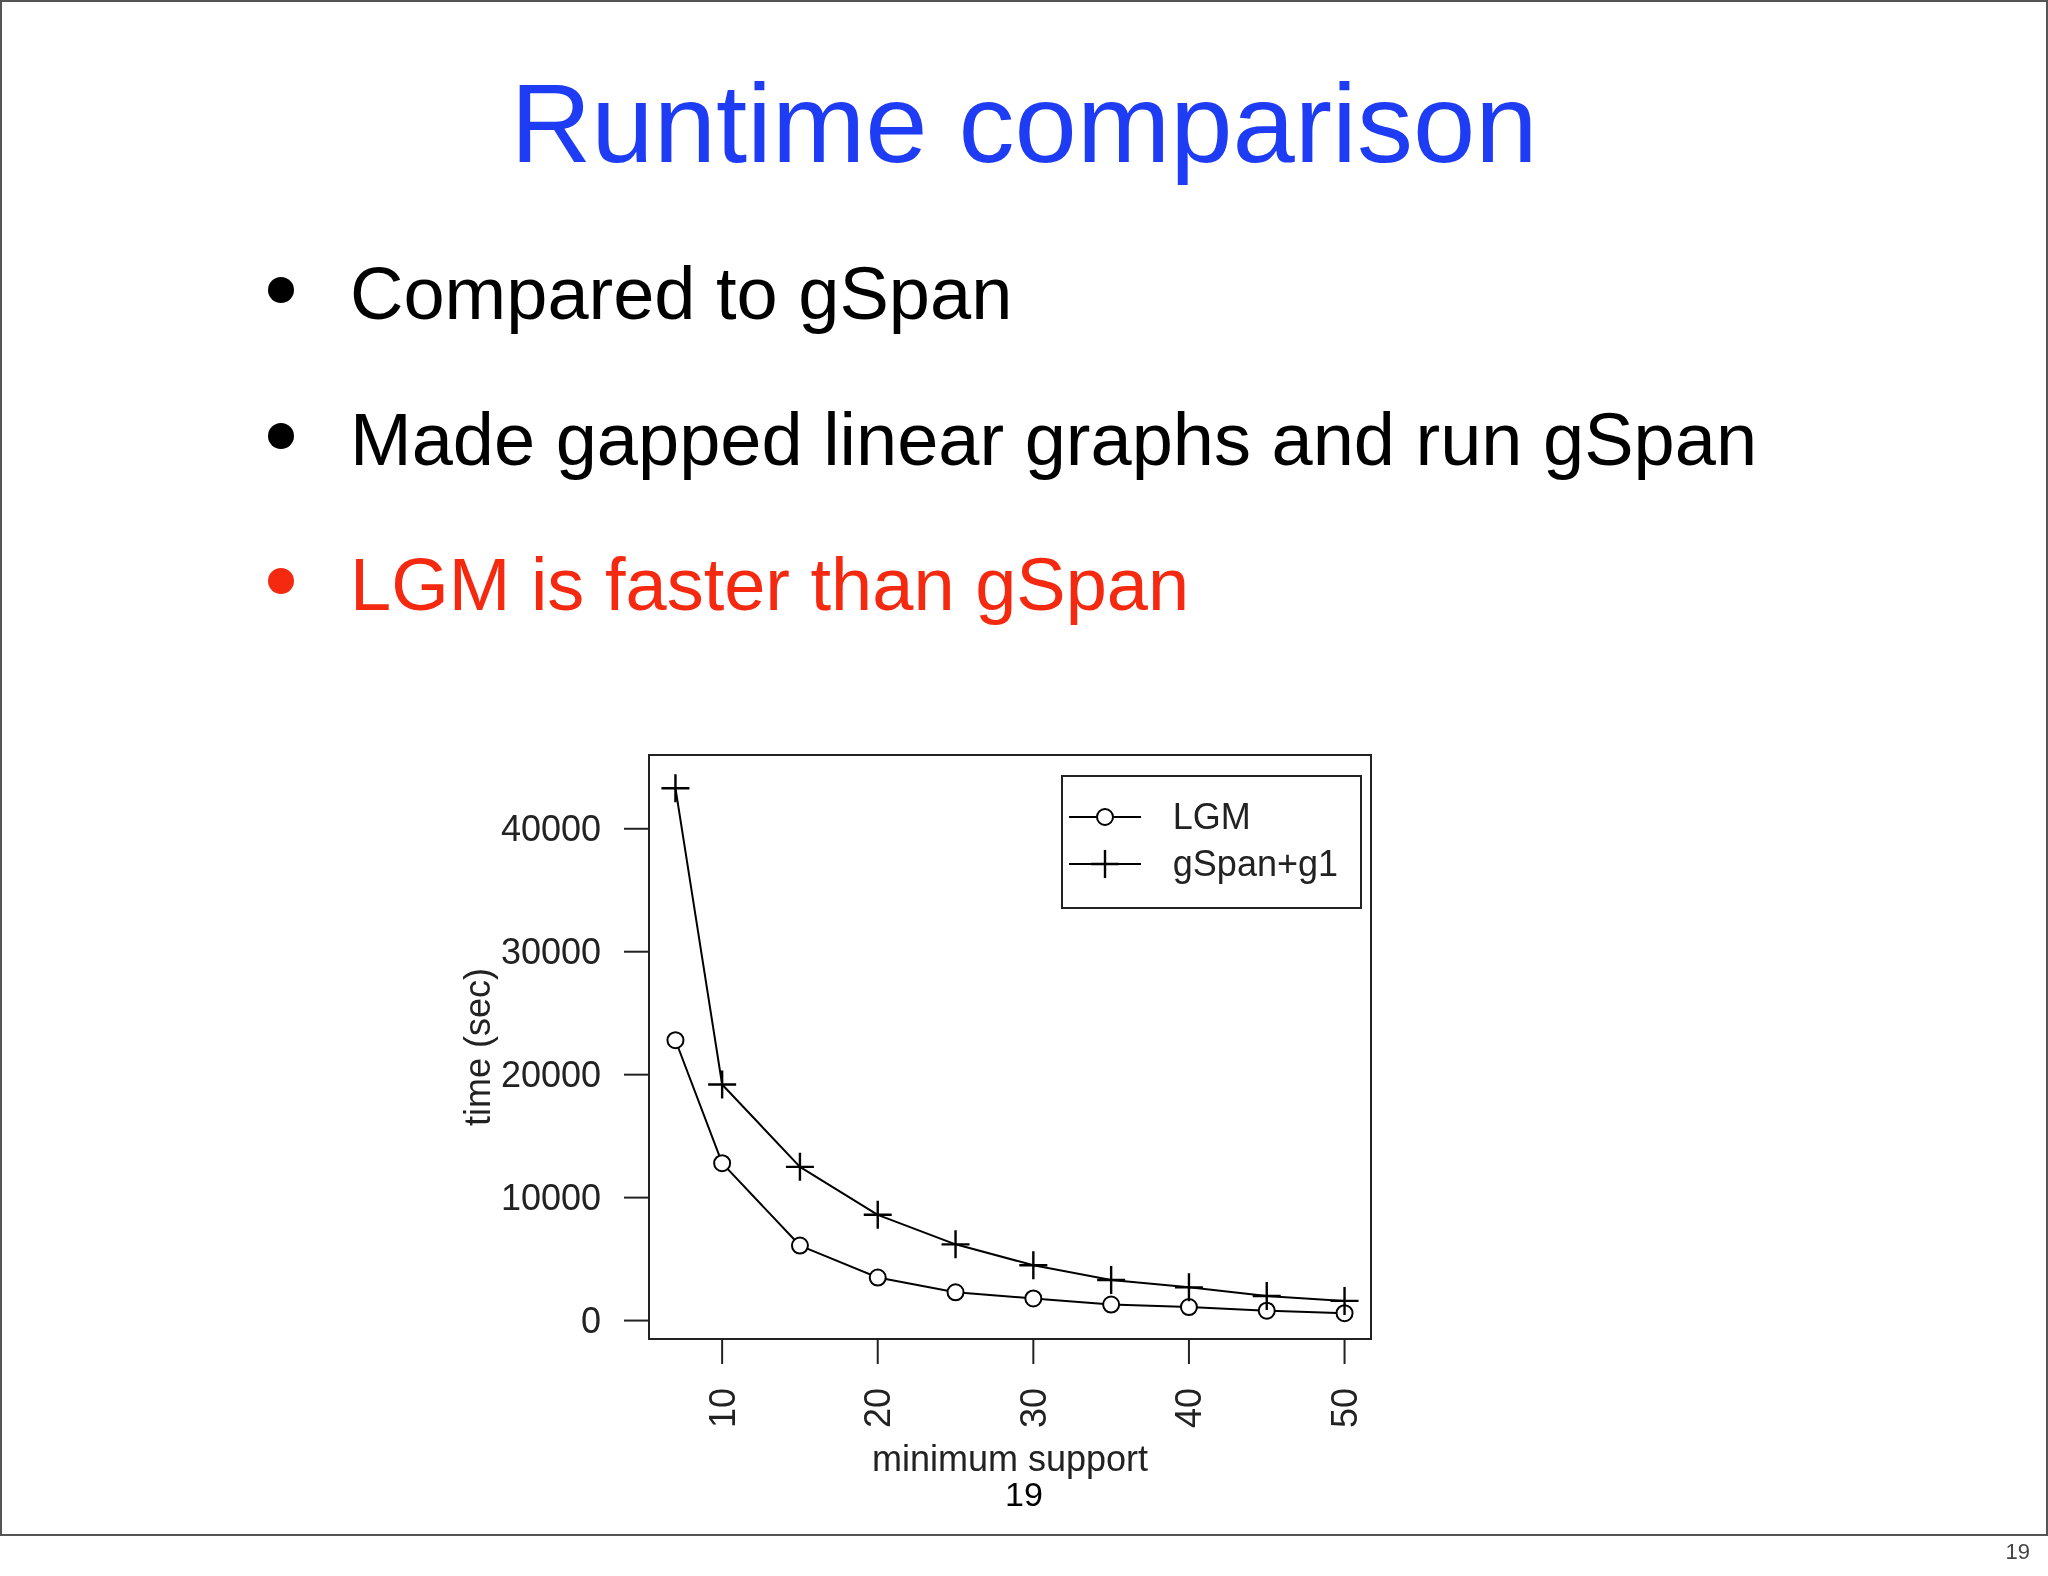 The width and height of the screenshot is (2048, 1576). What do you see at coordinates (477, 1047) in the screenshot?
I see `y-axis-title: time (sec)` at bounding box center [477, 1047].